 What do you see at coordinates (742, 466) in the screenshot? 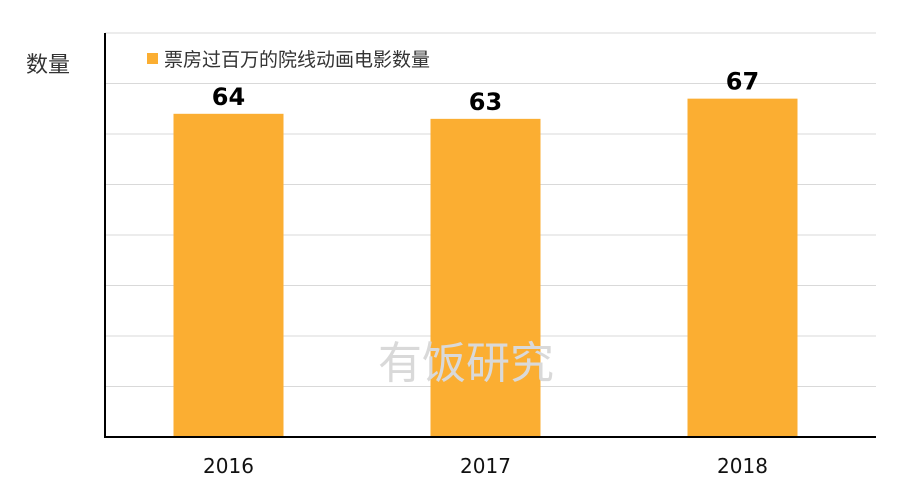
I see `x-tick-2018: 2018` at bounding box center [742, 466].